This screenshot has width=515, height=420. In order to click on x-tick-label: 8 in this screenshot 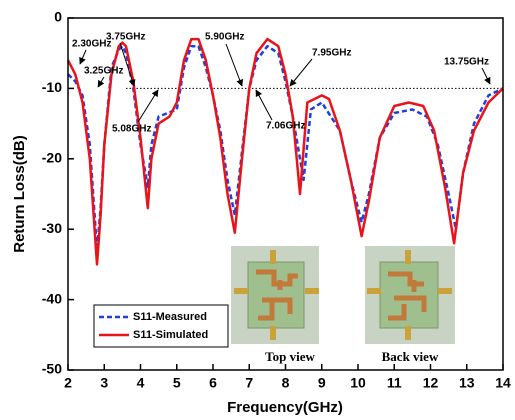, I will do `click(286, 383)`.